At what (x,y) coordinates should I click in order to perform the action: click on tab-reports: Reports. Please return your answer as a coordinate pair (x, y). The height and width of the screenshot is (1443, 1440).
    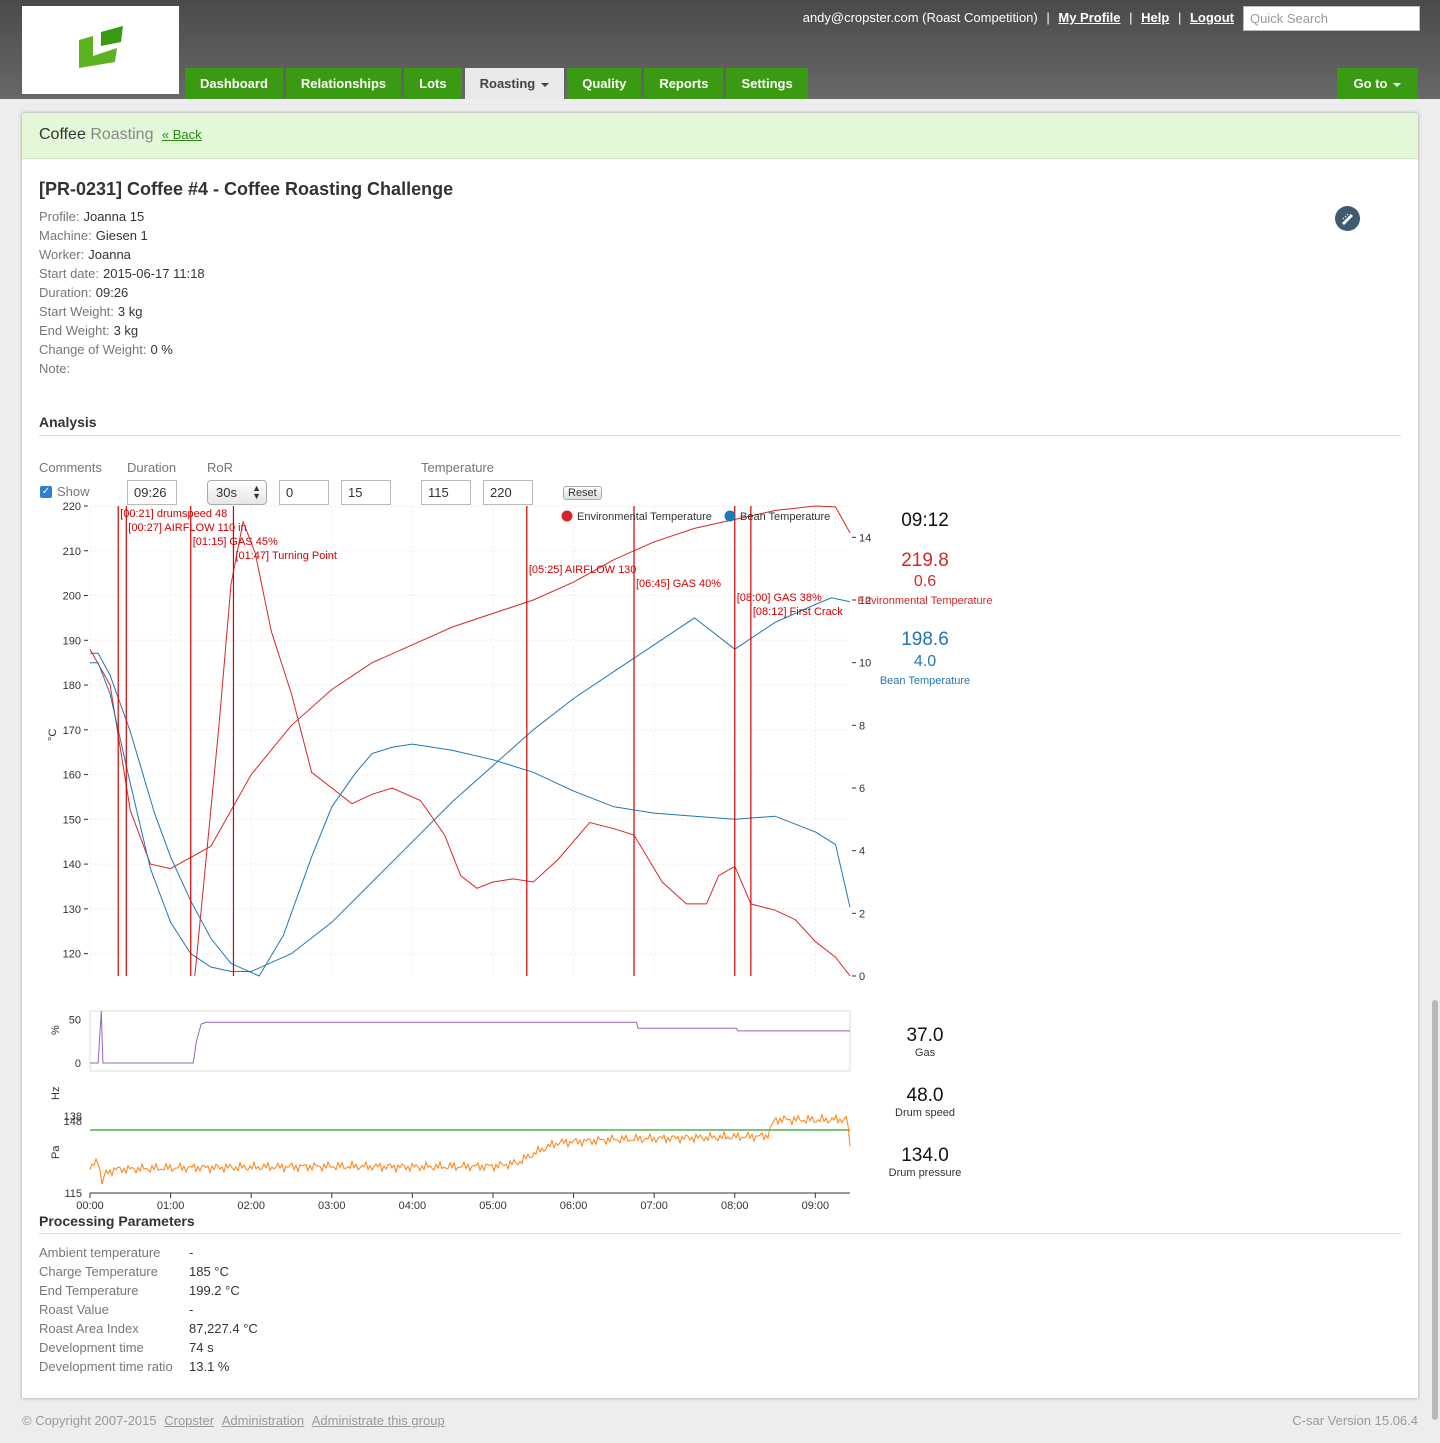
    Looking at the image, I should click on (684, 83).